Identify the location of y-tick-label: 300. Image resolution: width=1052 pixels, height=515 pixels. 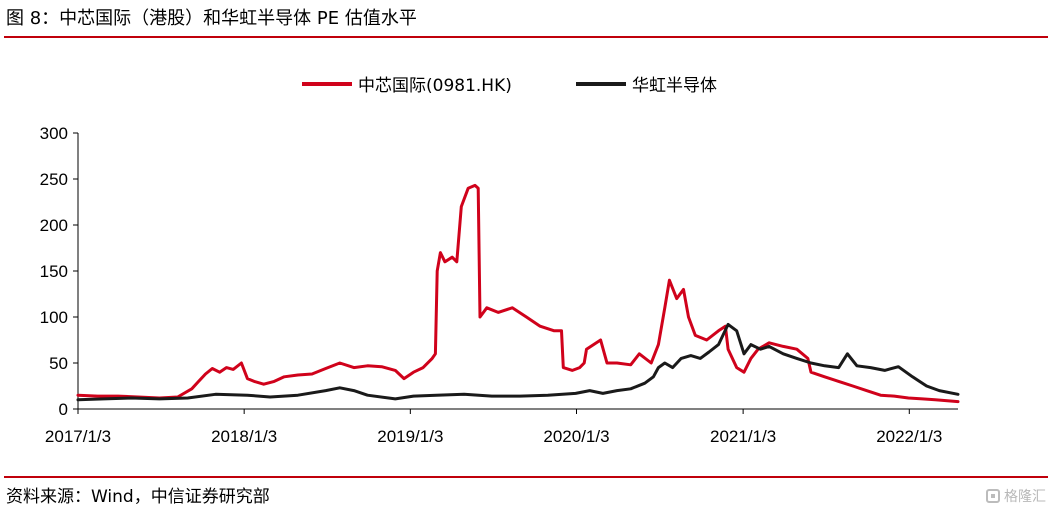
(54, 133).